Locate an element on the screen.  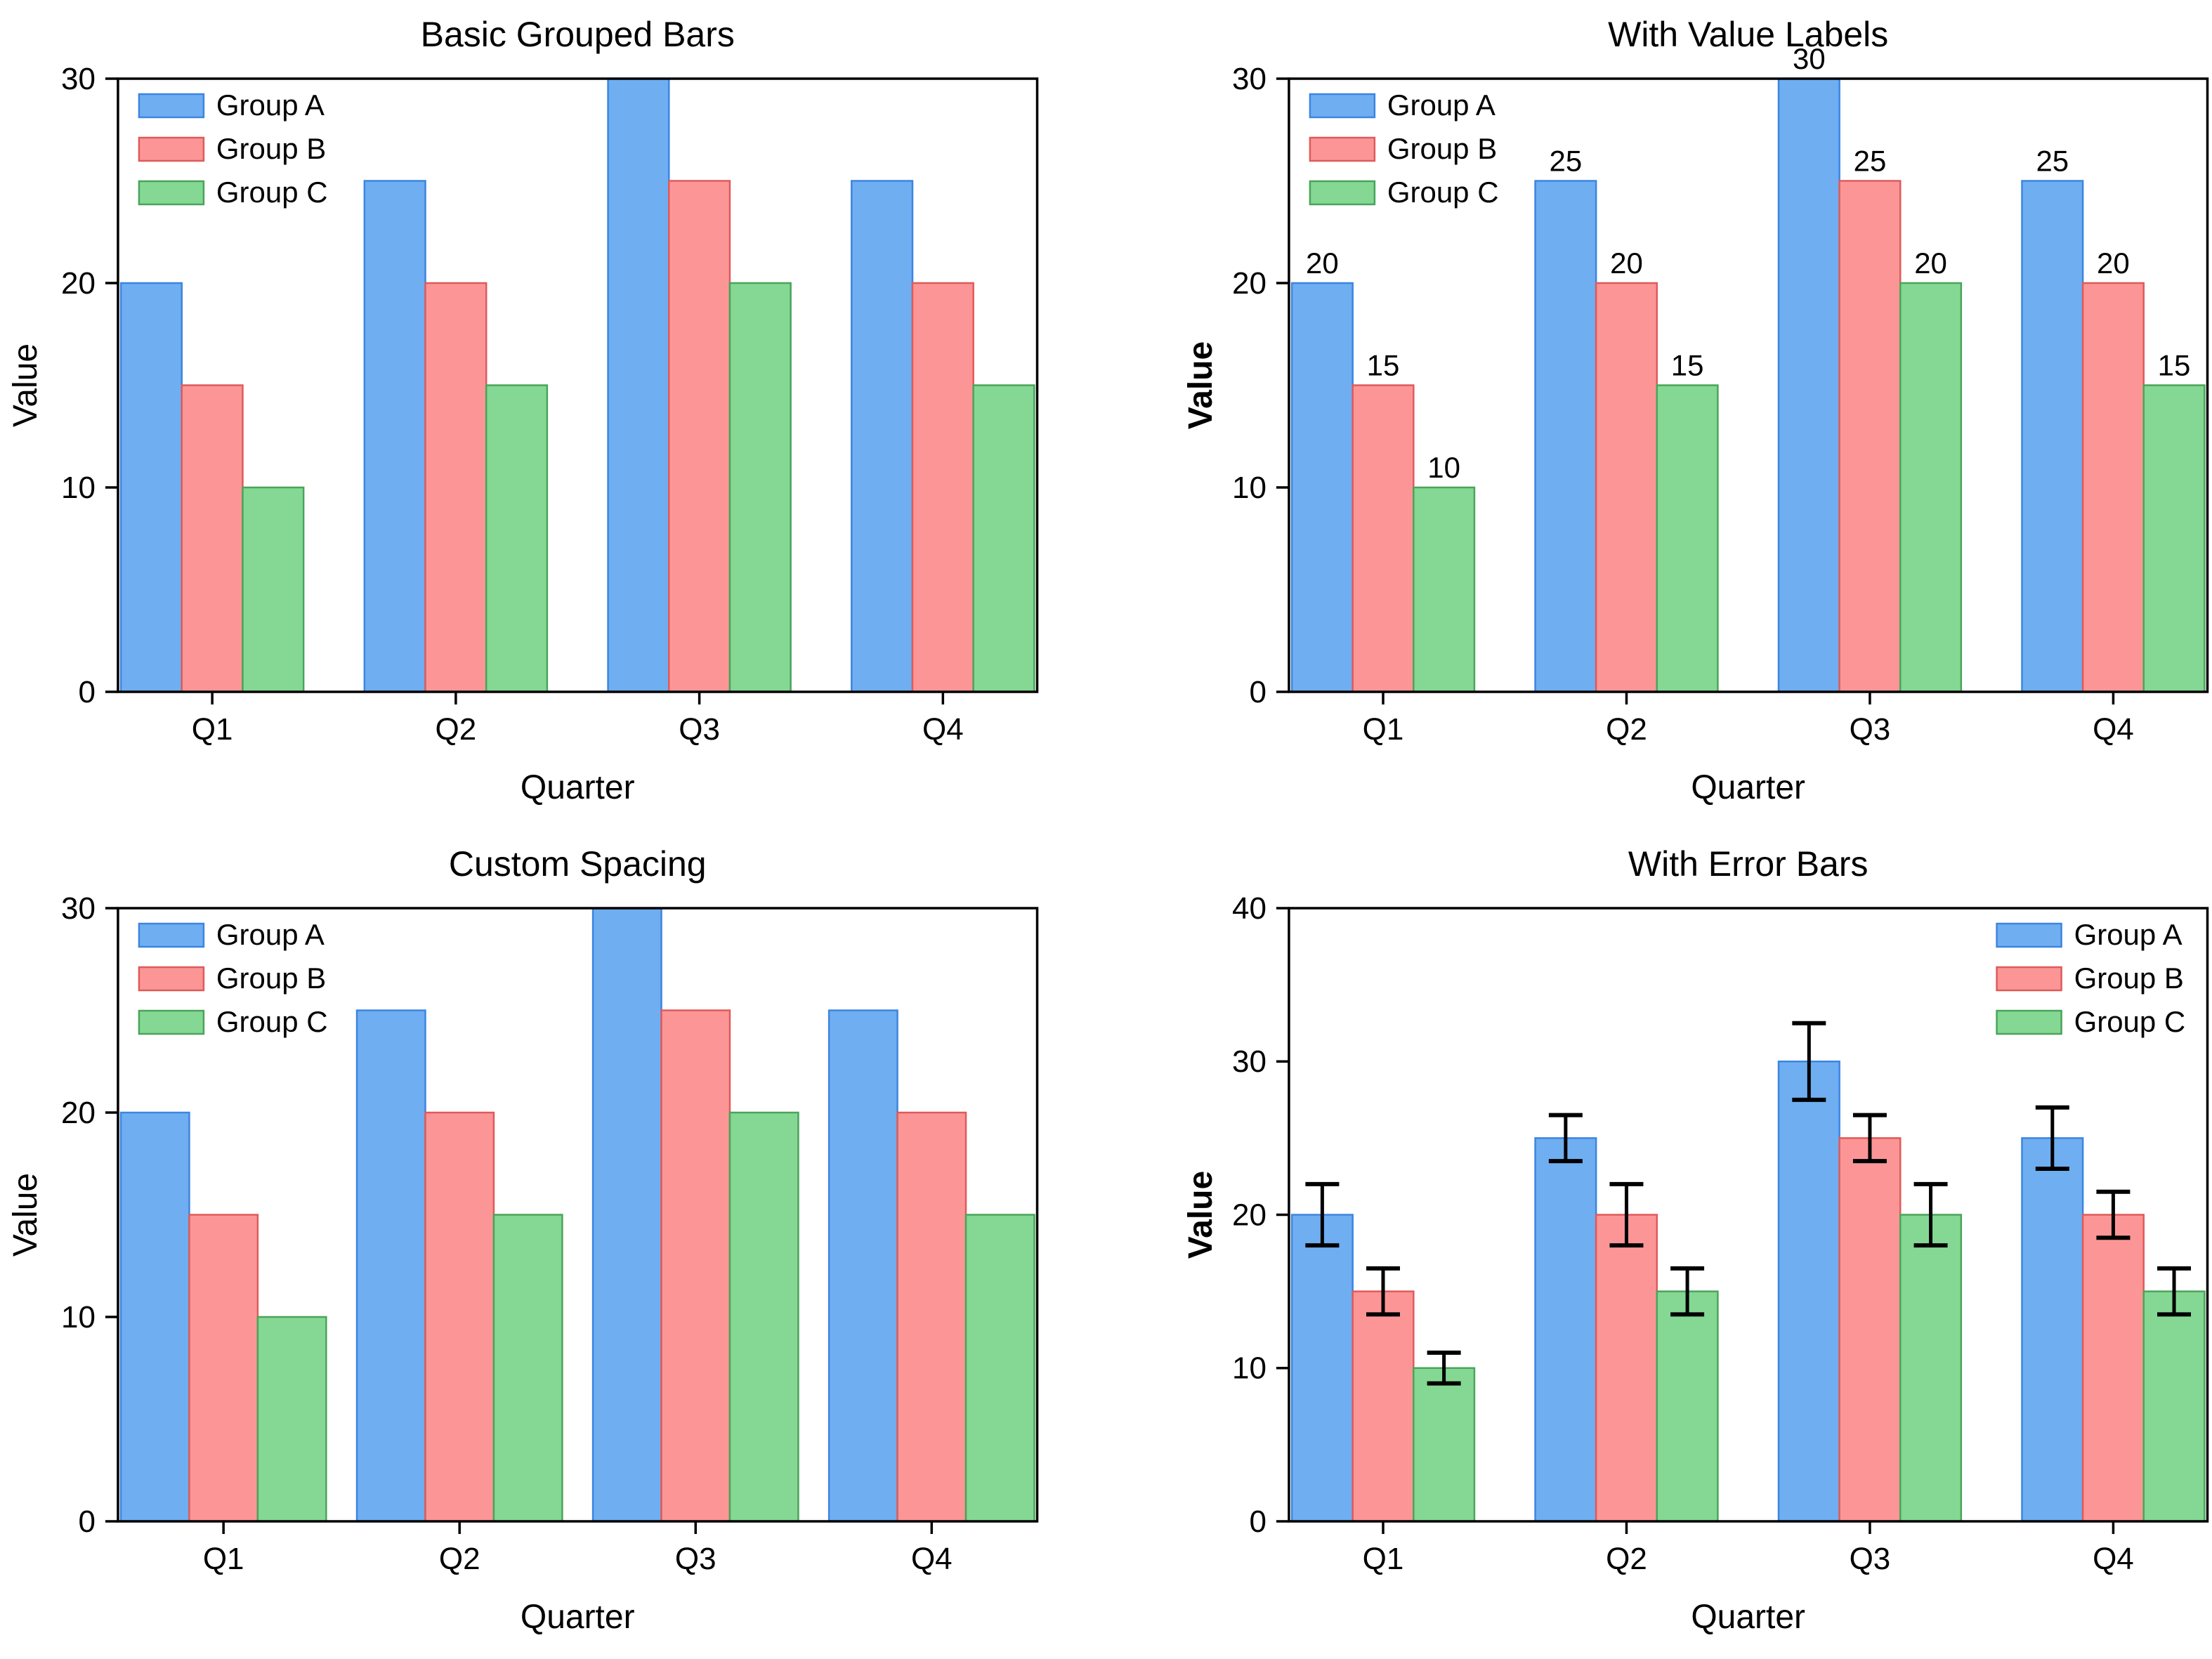
value-label-q2-group-a: 25 is located at coordinates (1565, 160).